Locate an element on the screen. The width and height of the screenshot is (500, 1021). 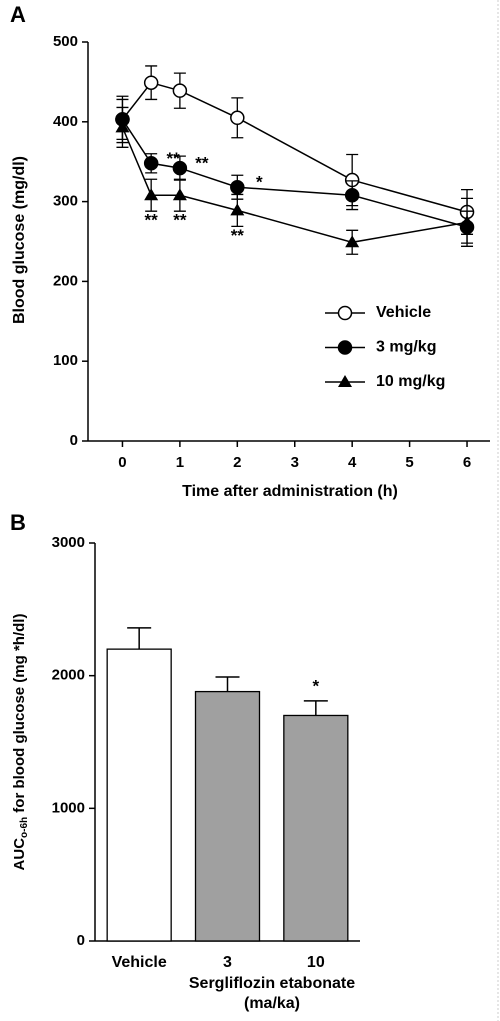
x-tick-label: 1 is located at coordinates (180, 462).